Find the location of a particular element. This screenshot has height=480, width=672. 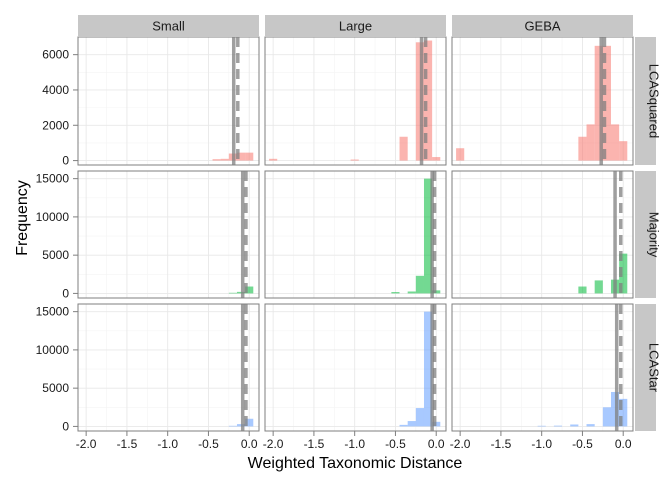

panel-lcastar-large is located at coordinates (355, 367).